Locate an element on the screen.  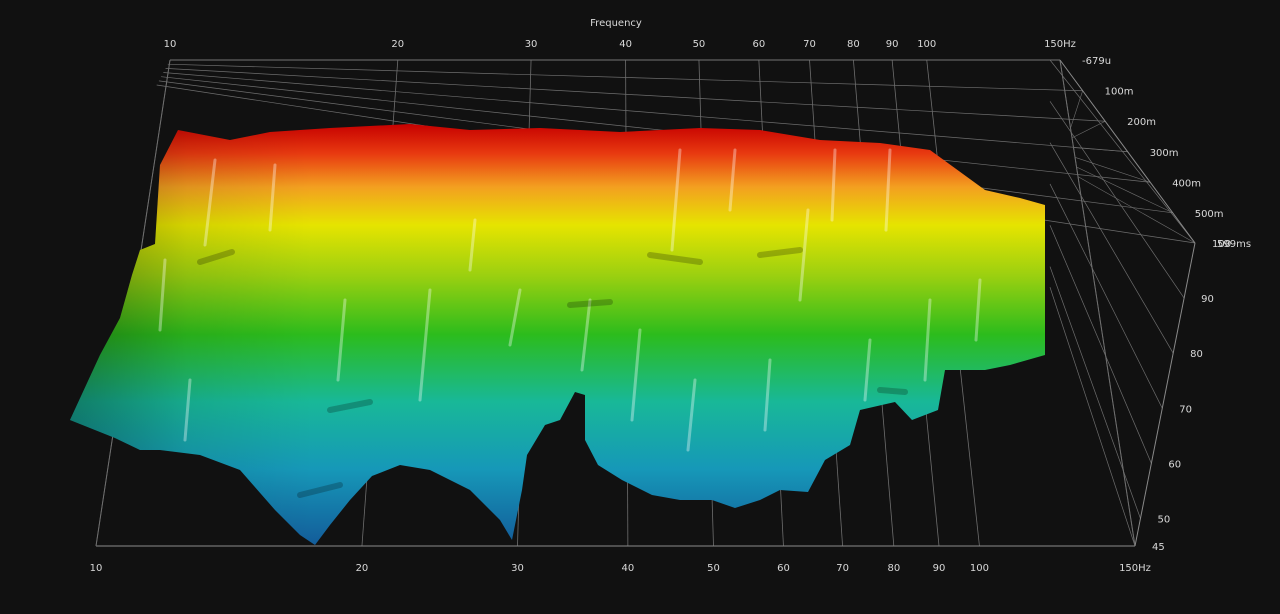
front-freq-tick-40: 40 is located at coordinates (628, 568).